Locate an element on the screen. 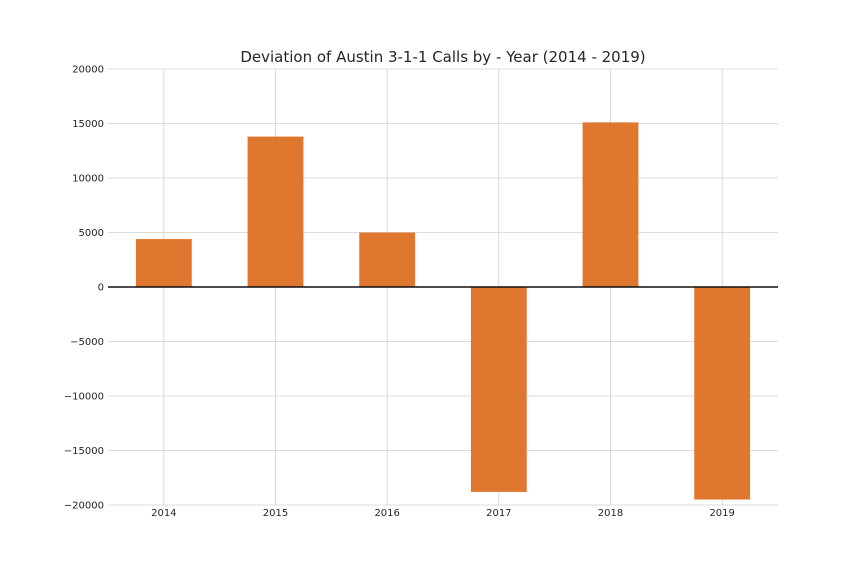 This screenshot has height=580, width=864. x-tick-label: 2015 is located at coordinates (275, 513).